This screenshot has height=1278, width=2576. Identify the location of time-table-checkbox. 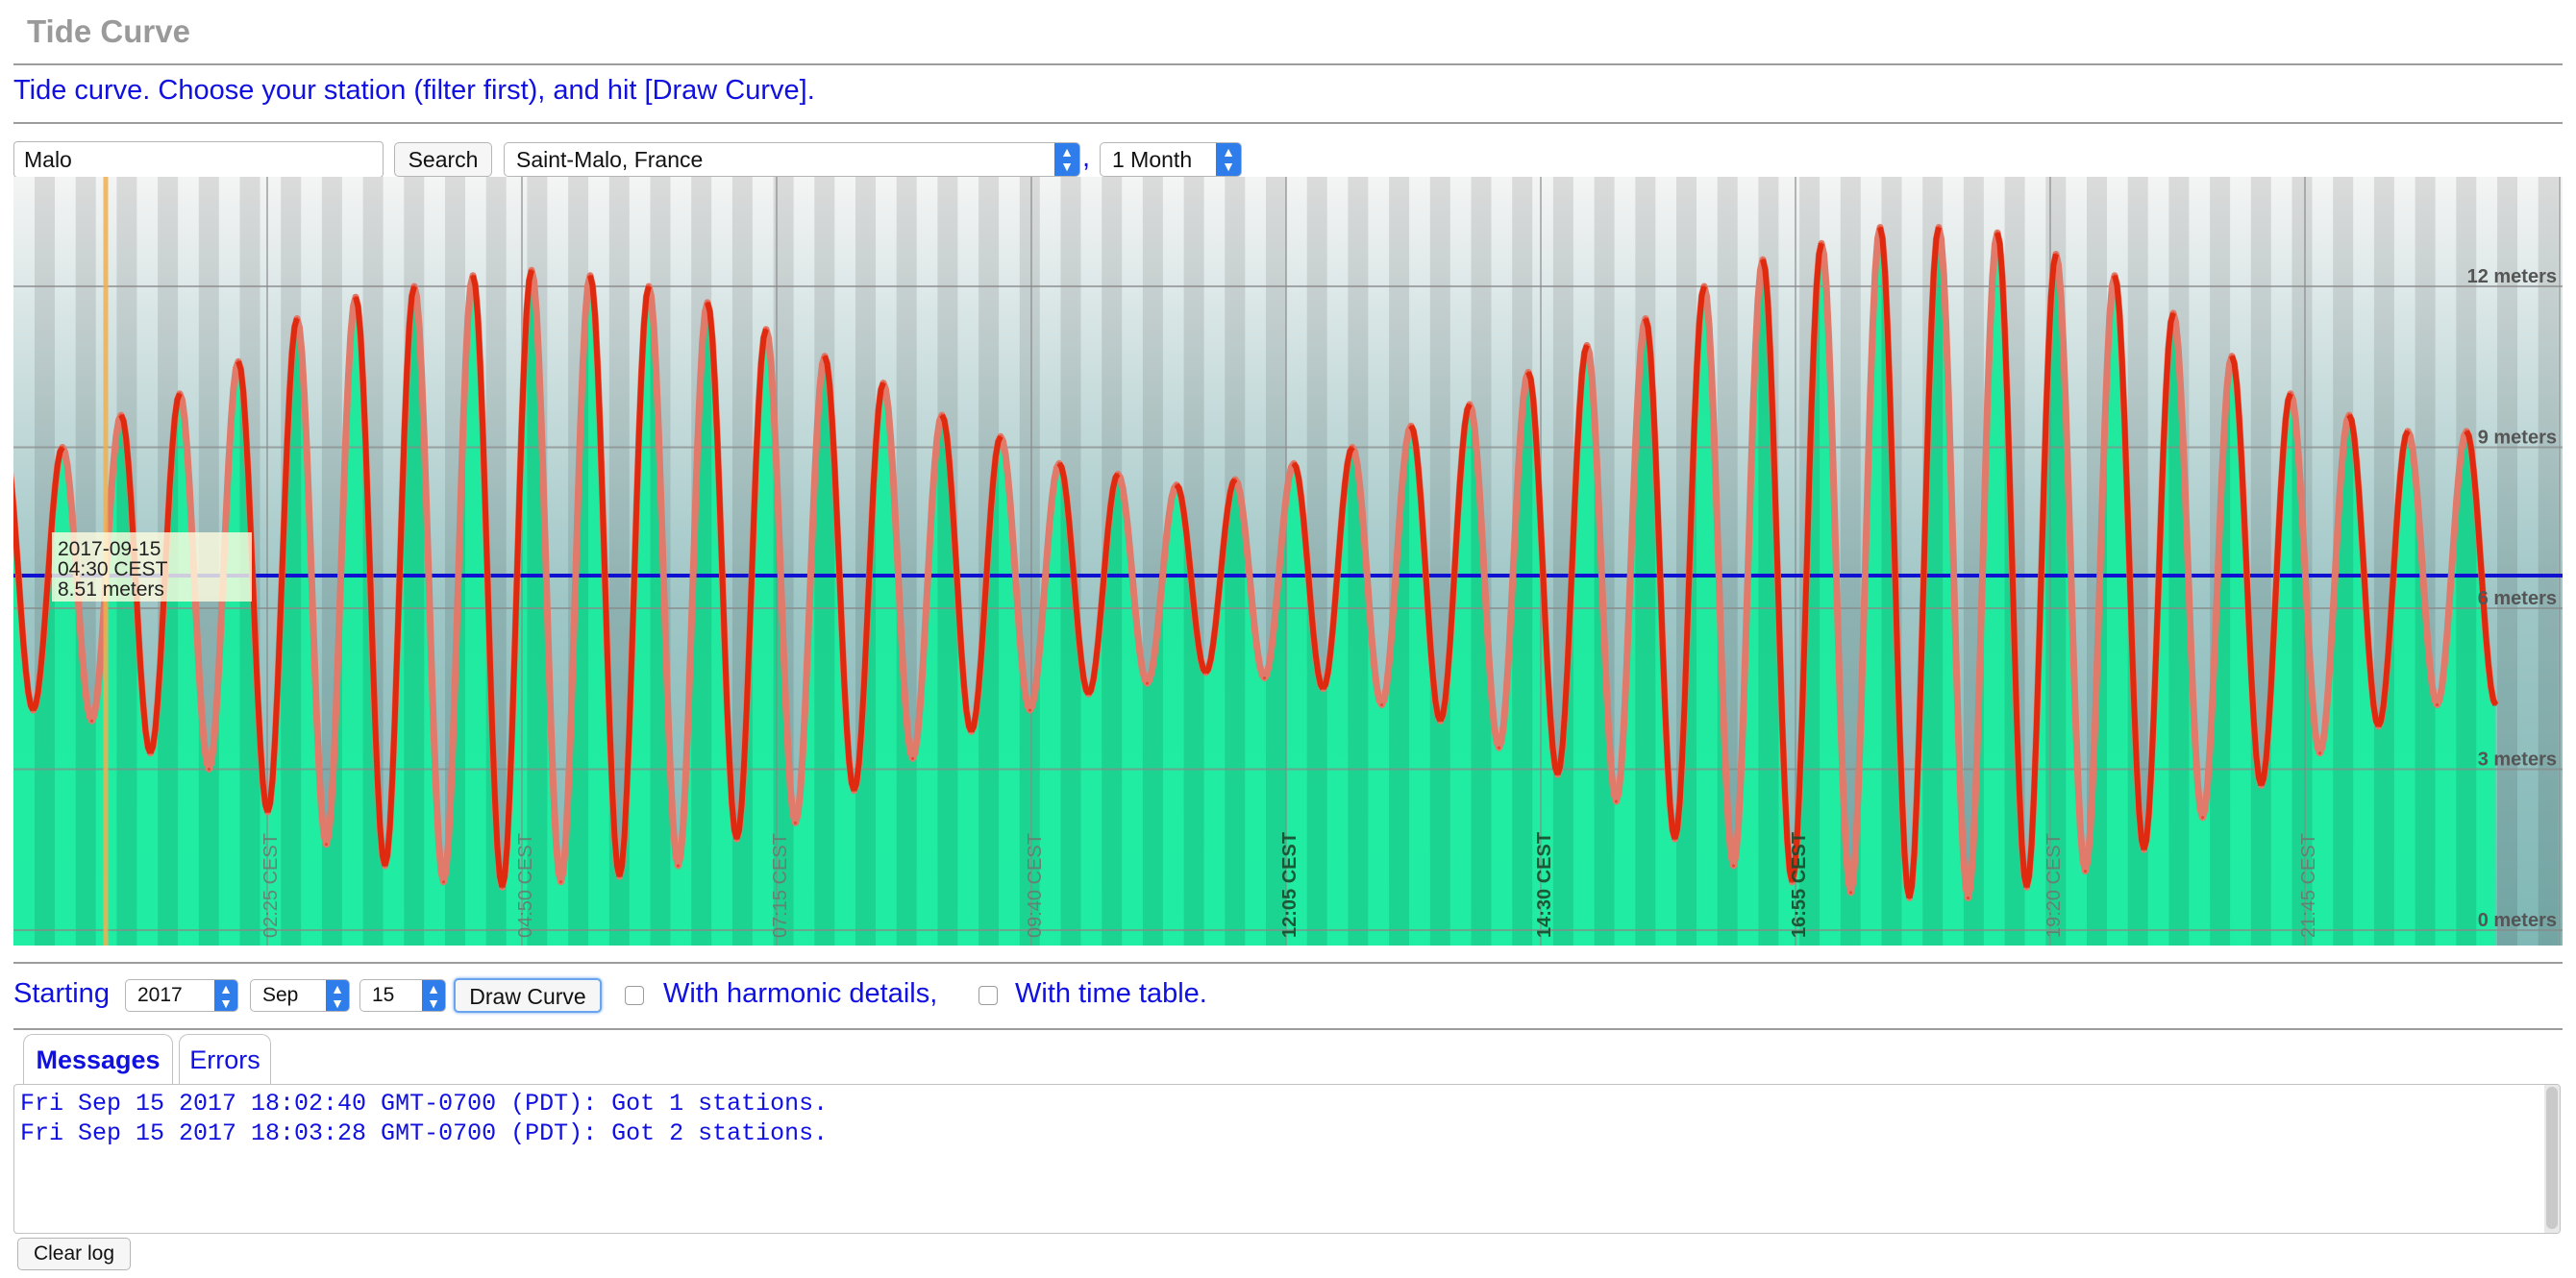
(988, 995).